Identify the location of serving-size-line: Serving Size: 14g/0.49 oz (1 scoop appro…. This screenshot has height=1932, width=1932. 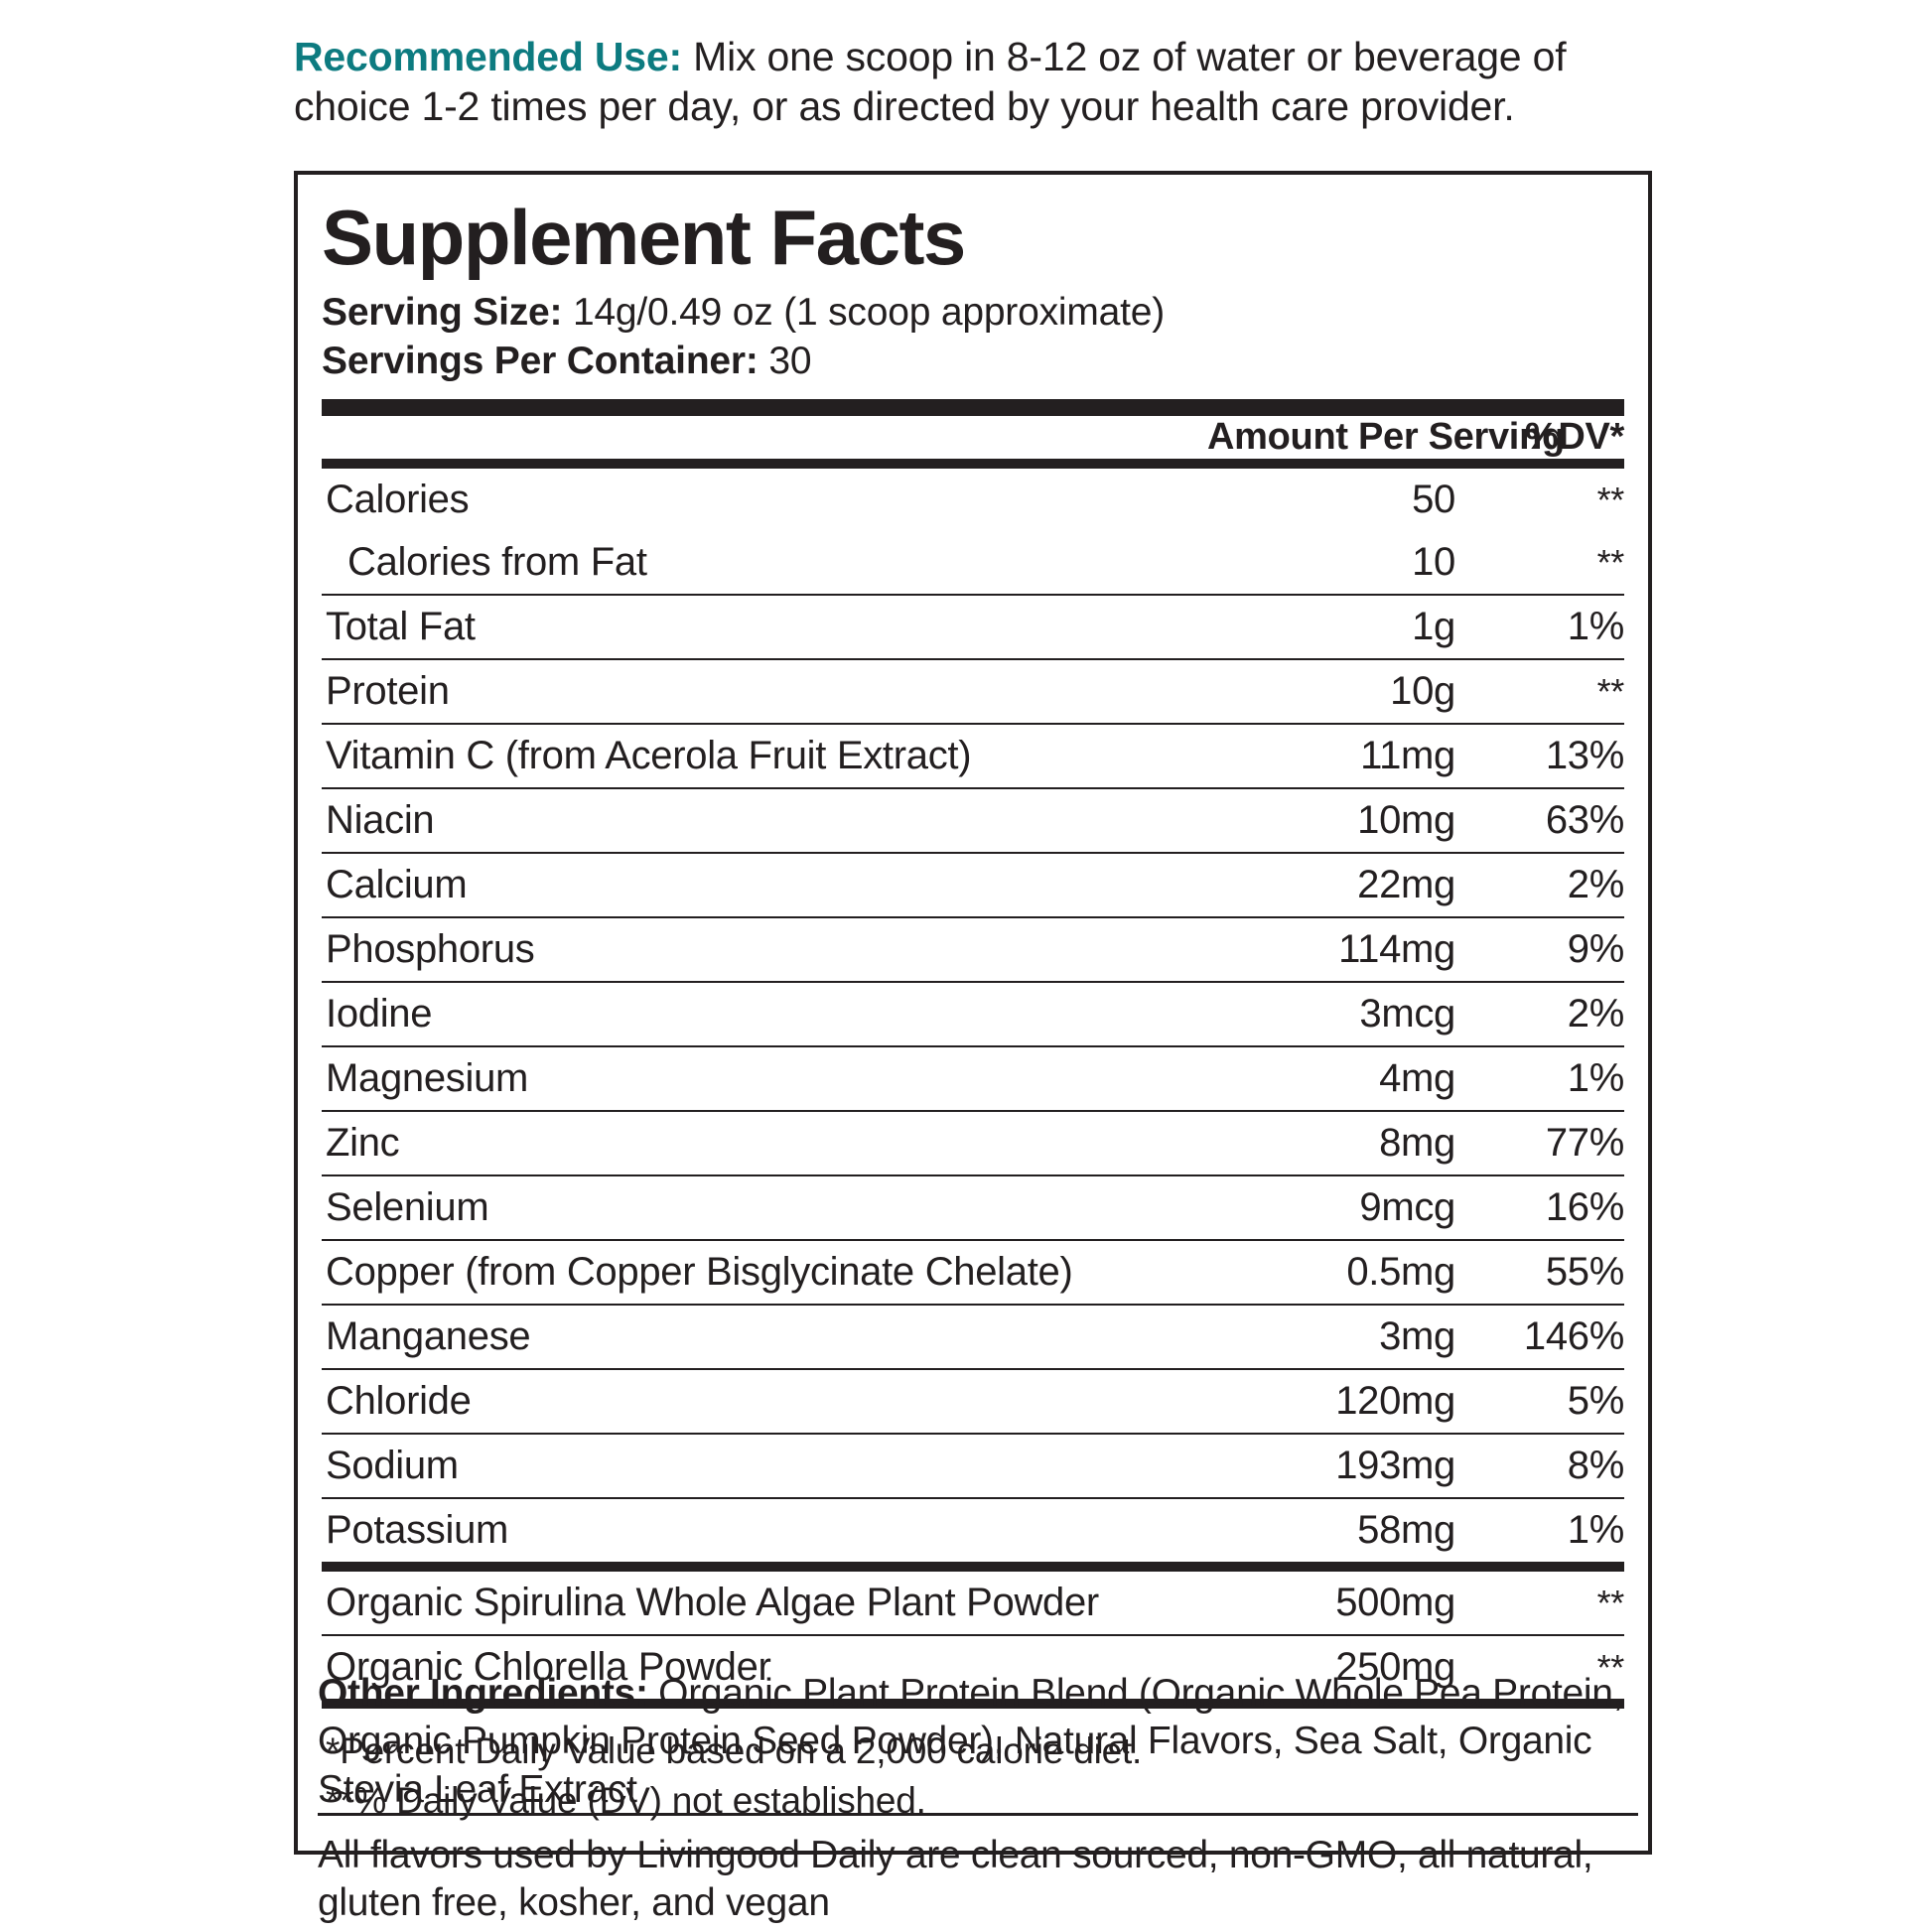
(973, 312).